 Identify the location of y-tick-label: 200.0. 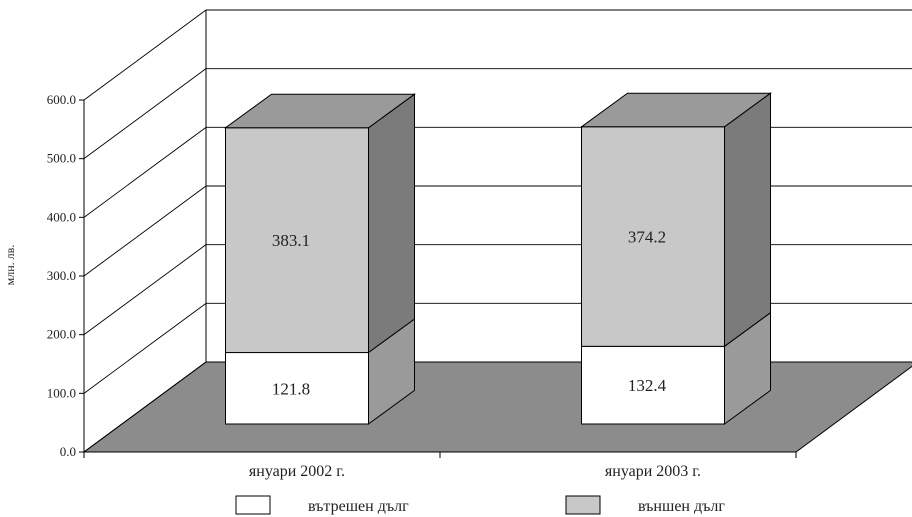
(61, 334).